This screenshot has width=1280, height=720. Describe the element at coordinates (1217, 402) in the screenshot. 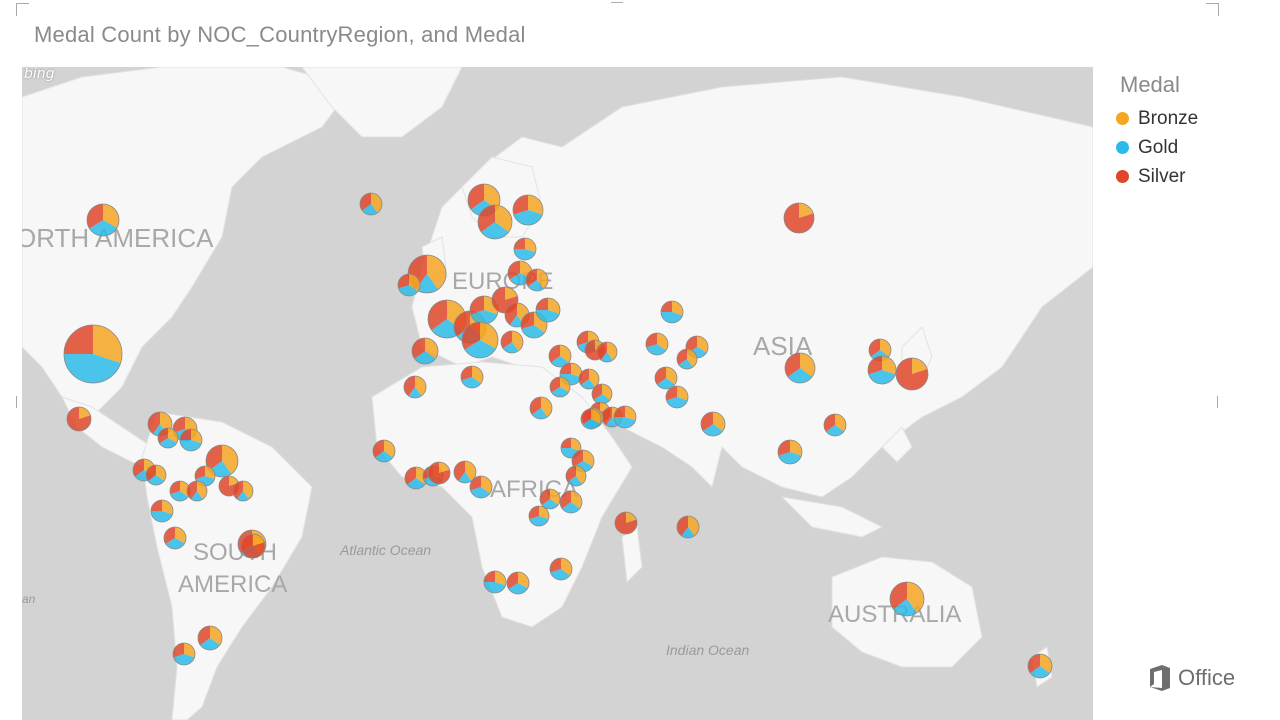

I see `resize-handle-right` at that location.